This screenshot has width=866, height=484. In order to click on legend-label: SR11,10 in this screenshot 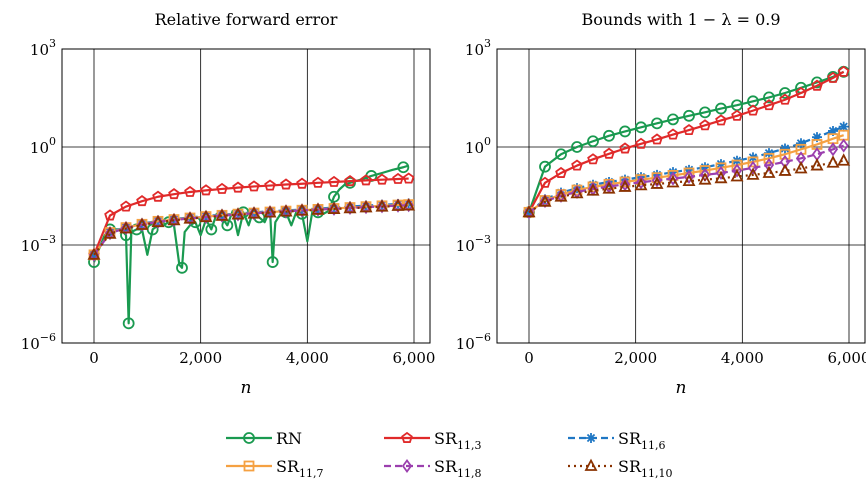, I will do `click(645, 468)`.